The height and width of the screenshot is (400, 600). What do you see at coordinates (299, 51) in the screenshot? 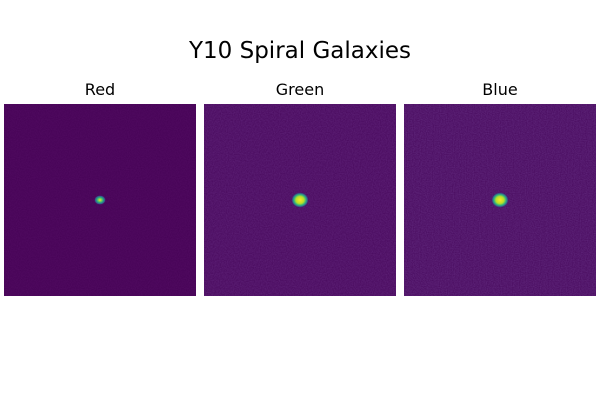
I see `figure-title: Y10 Spiral Galaxies` at bounding box center [299, 51].